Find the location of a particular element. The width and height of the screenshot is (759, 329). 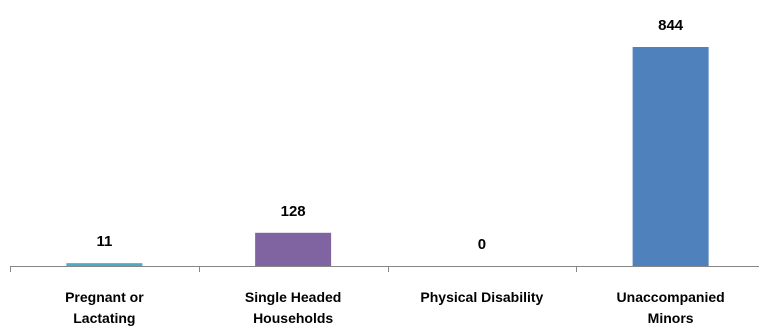

category-label-0: Pregnant or Lactating is located at coordinates (104, 307).